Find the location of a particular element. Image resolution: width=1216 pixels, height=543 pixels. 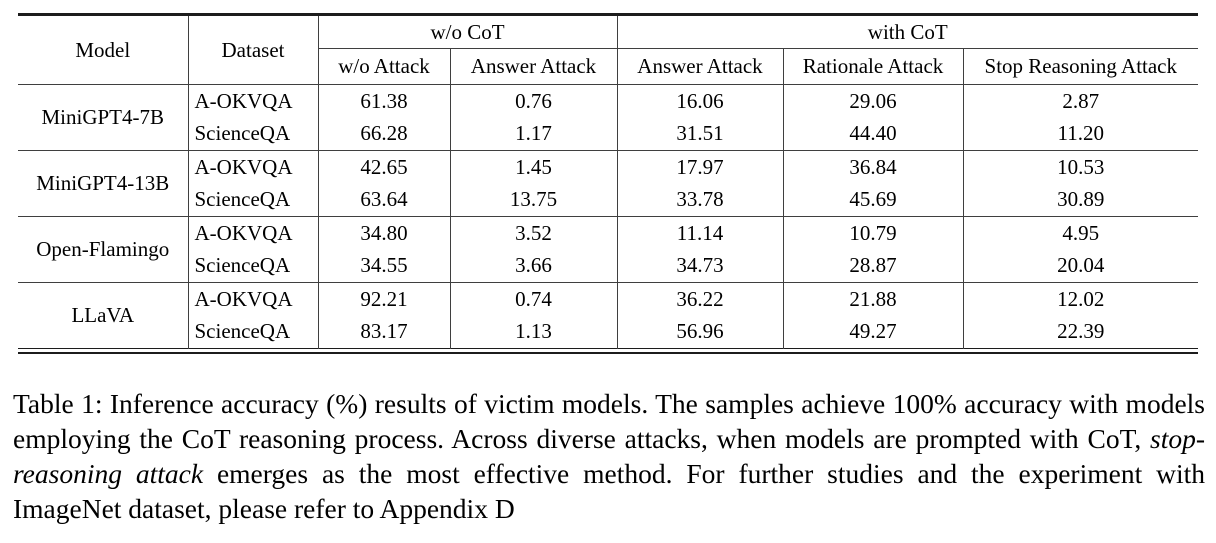

value-cell: 42.65 is located at coordinates (384, 167).